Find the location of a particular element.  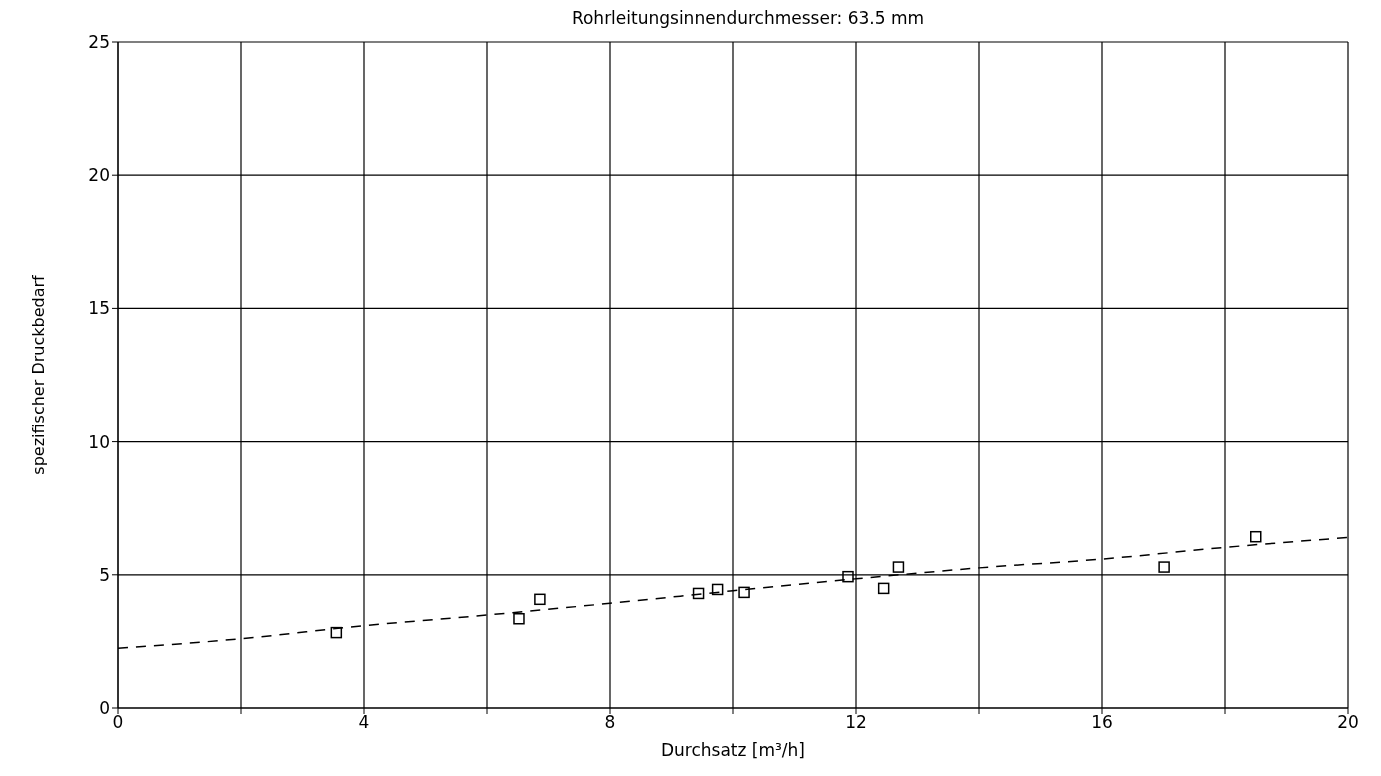

y-tick-label: 15 is located at coordinates (99, 308).